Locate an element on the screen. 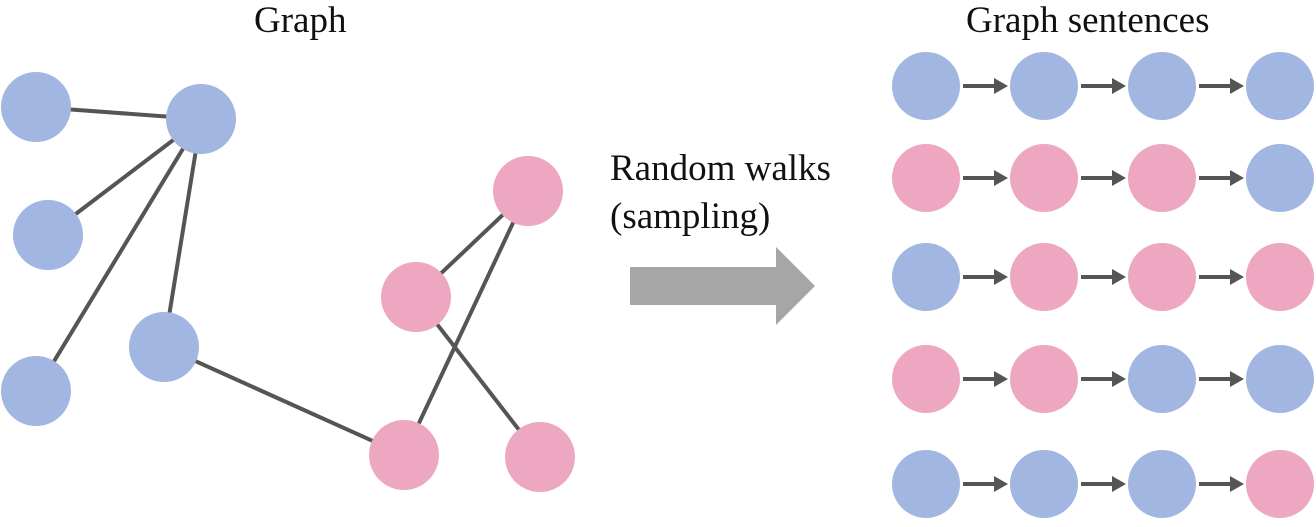 This screenshot has height=527, width=1316. sampling-arrow is located at coordinates (722, 286).